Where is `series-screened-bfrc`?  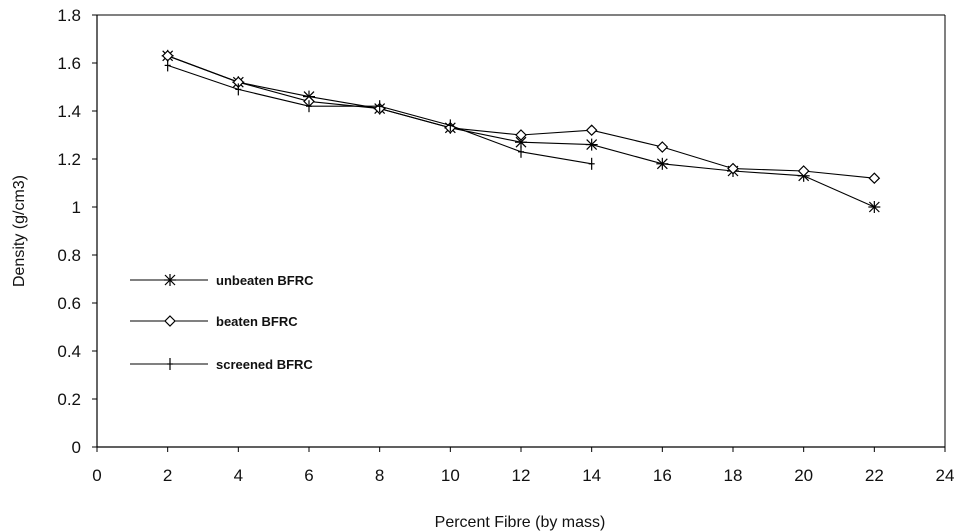 series-screened-bfrc is located at coordinates (379, 114).